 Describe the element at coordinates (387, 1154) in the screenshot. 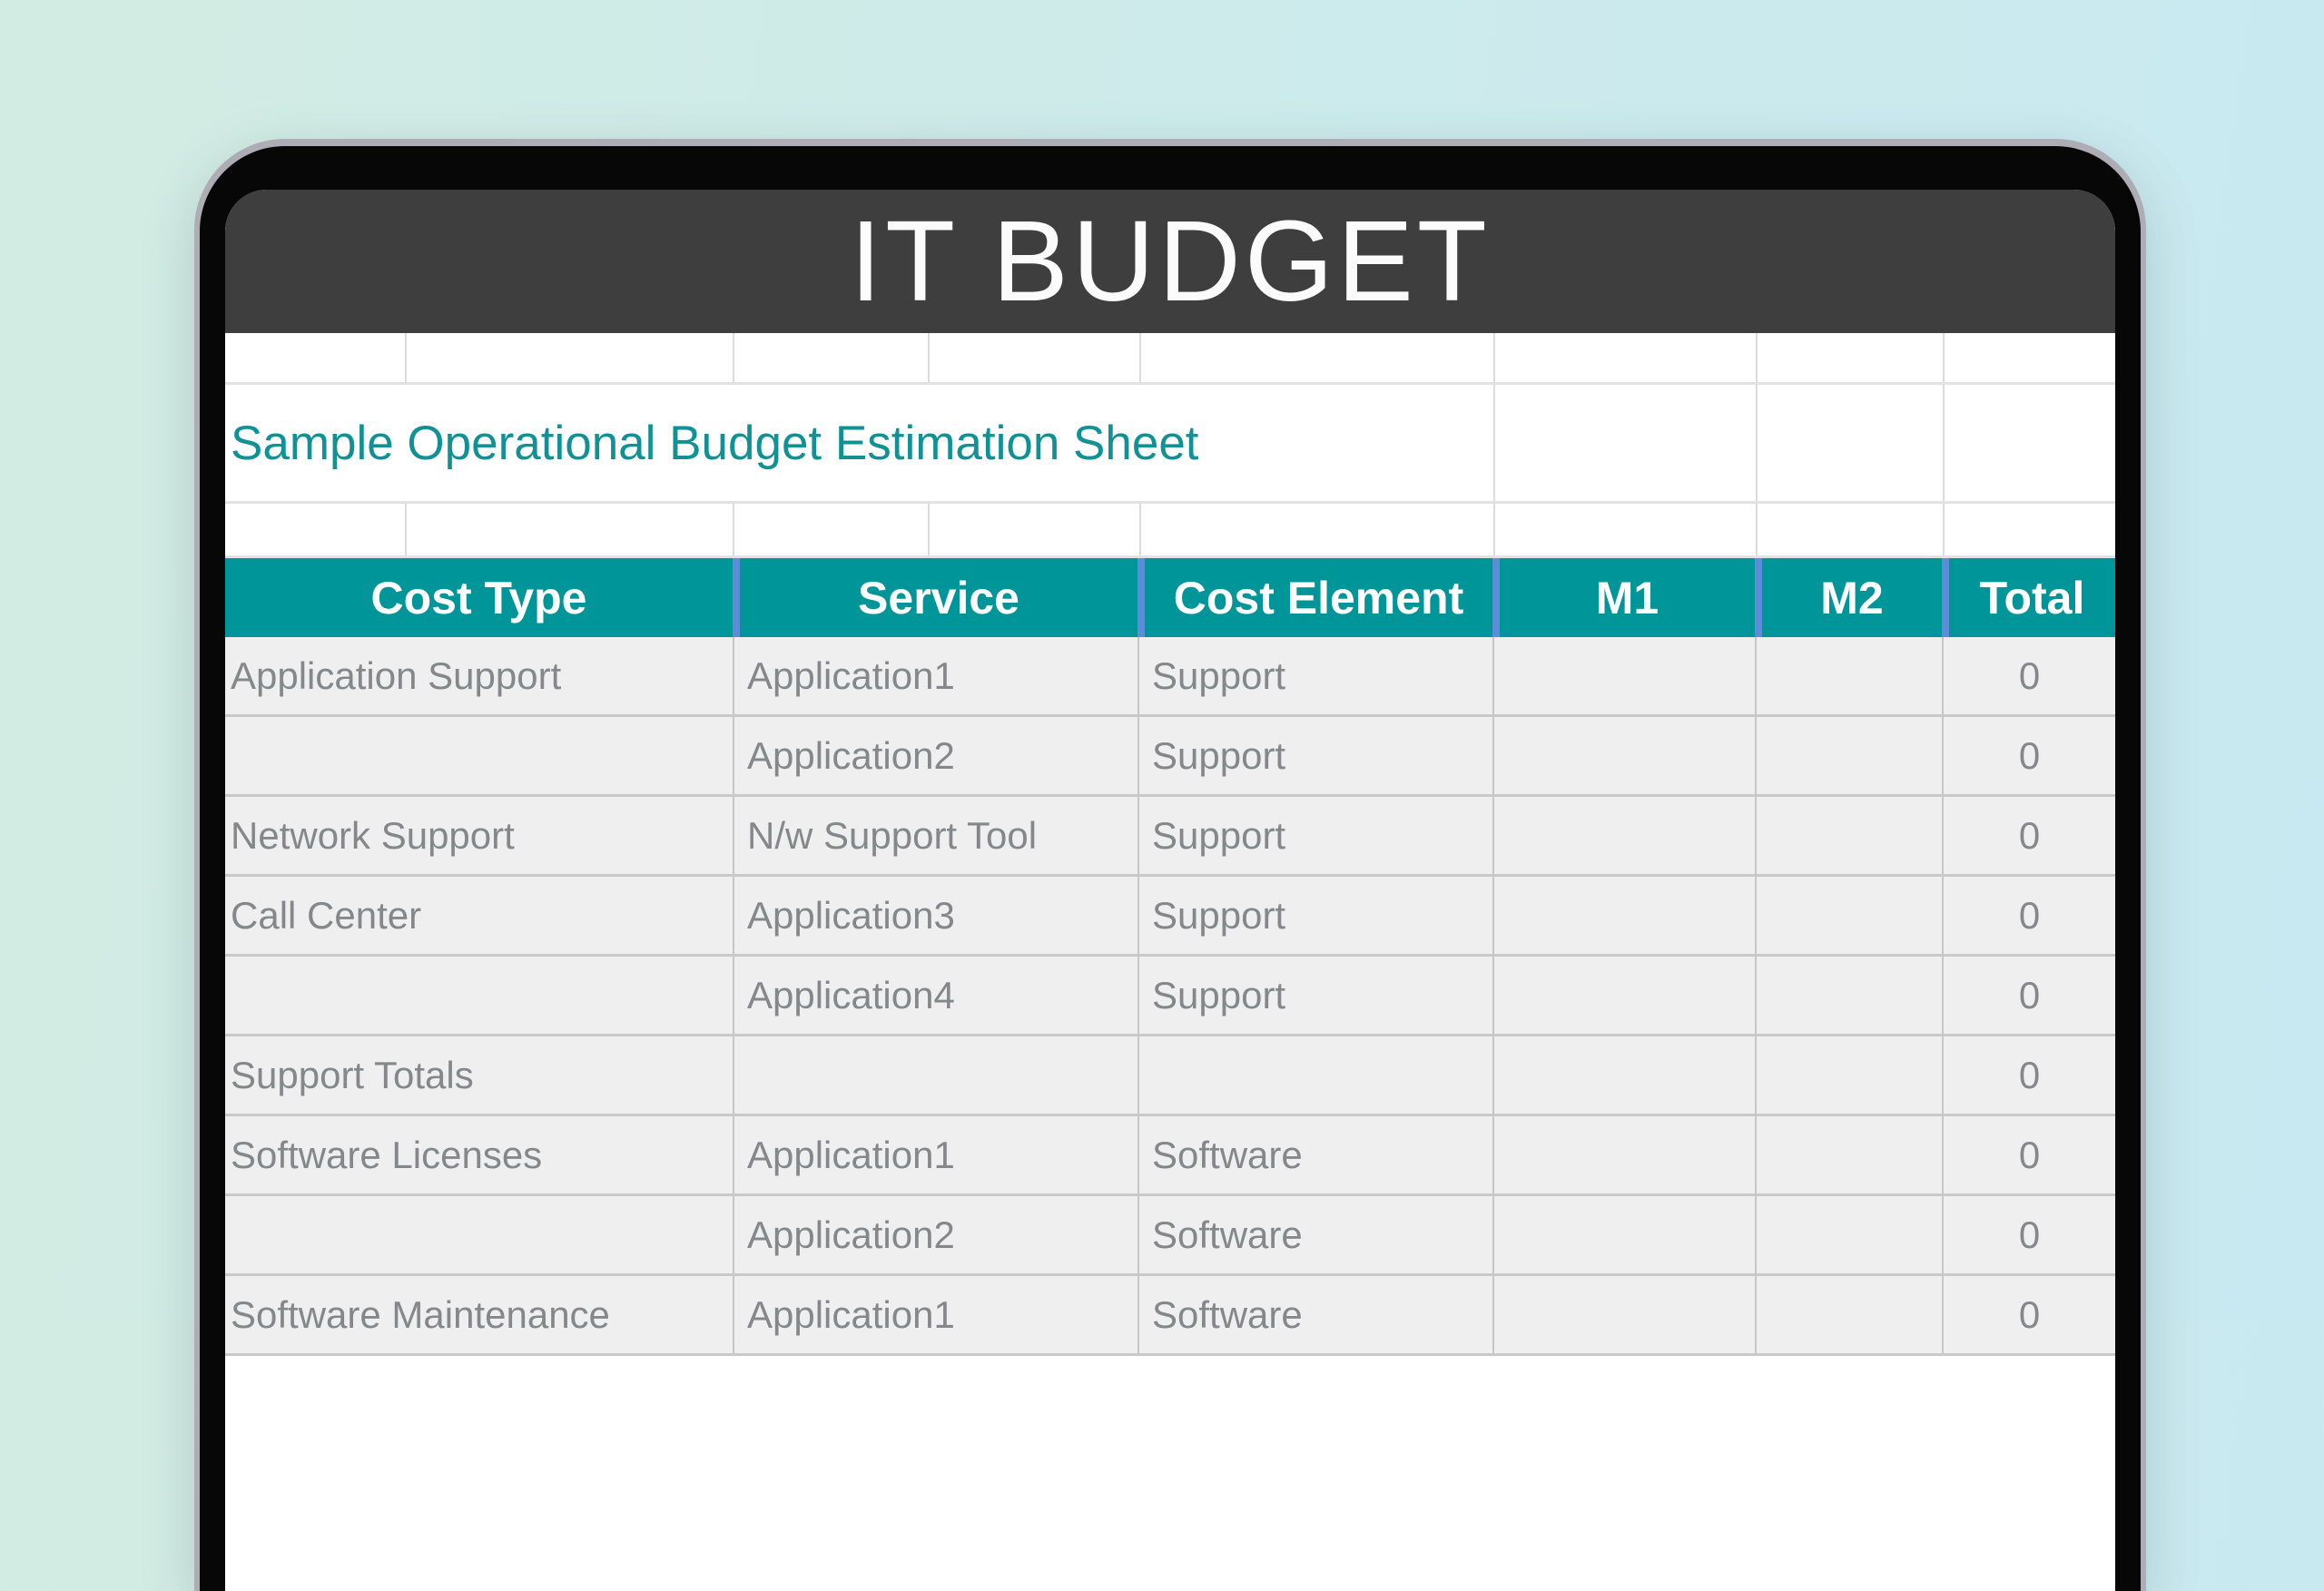

I see `cell-cost-type: Software Licenses` at that location.